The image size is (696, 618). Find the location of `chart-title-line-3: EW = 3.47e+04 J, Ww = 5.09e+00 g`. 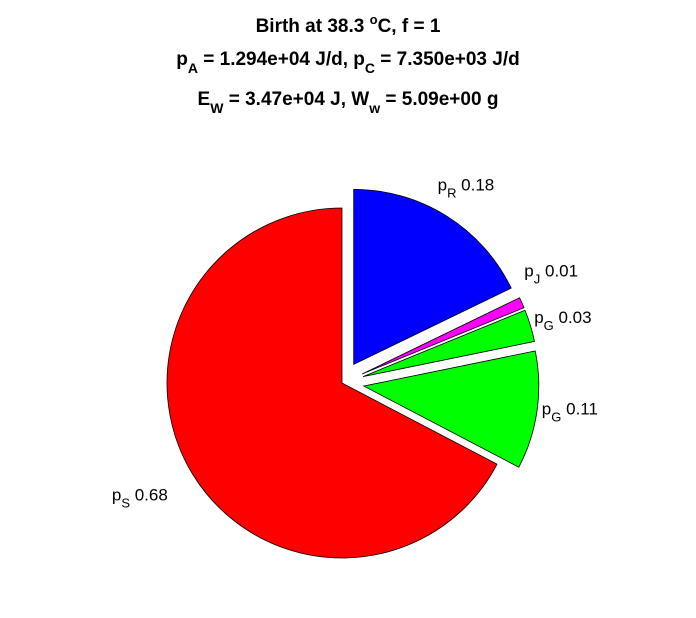

chart-title-line-3: EW = 3.47e+04 J, Ww = 5.09e+00 g is located at coordinates (348, 102).